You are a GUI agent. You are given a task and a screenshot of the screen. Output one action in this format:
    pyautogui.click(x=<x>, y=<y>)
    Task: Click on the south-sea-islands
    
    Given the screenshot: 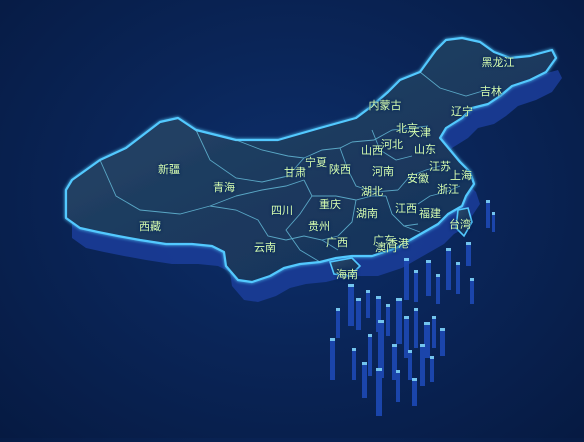 What is the action you would take?
    pyautogui.click(x=412, y=308)
    